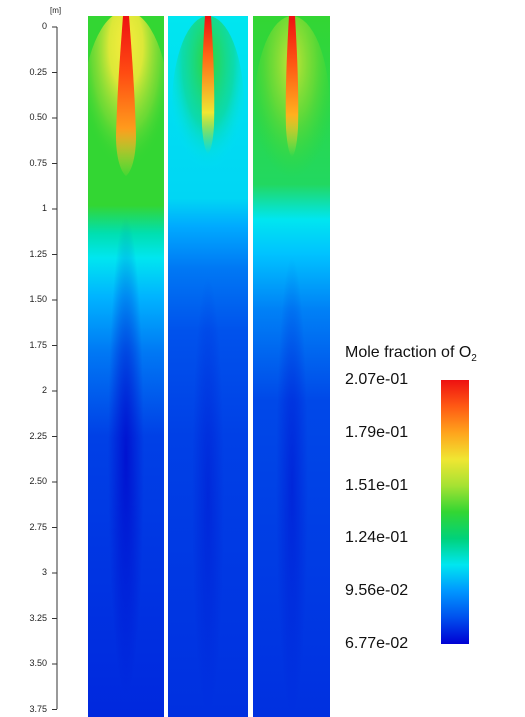  What do you see at coordinates (56, 10) in the screenshot?
I see `axis-unit: [m]` at bounding box center [56, 10].